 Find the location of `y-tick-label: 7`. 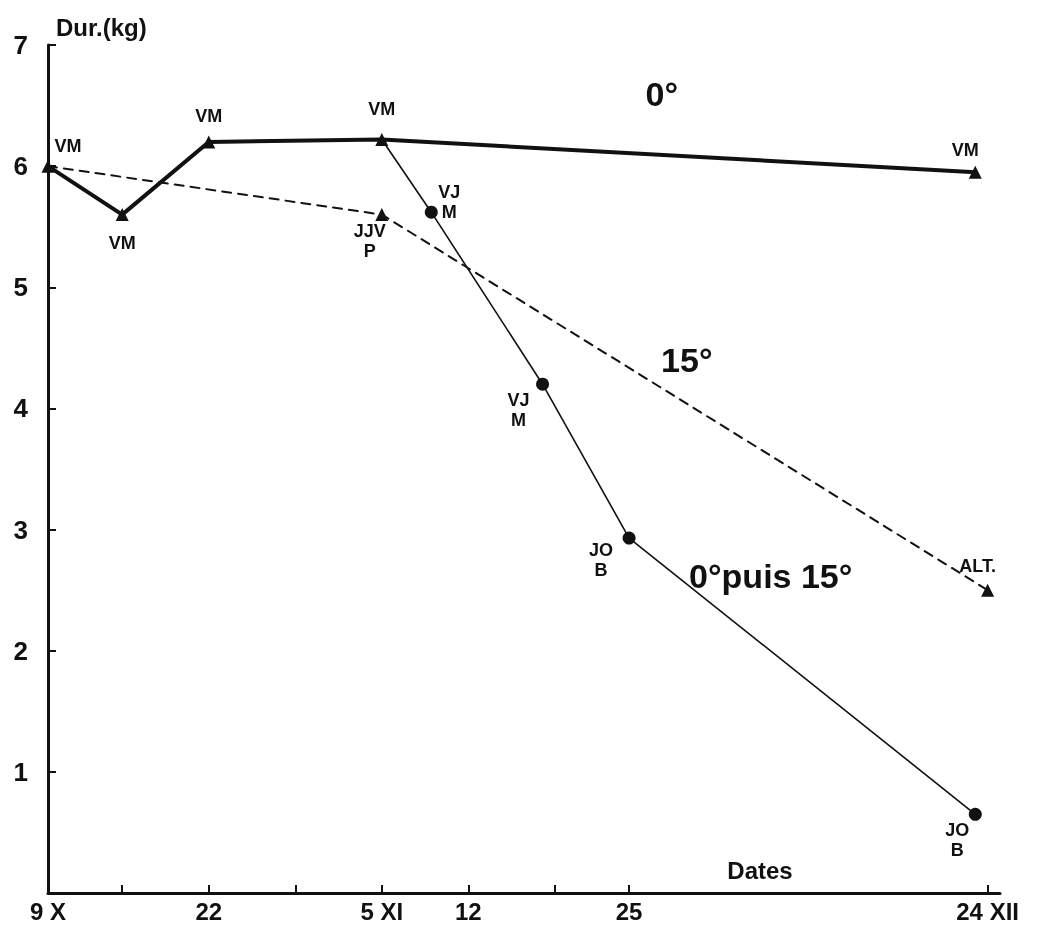

y-tick-label: 7 is located at coordinates (20, 45).